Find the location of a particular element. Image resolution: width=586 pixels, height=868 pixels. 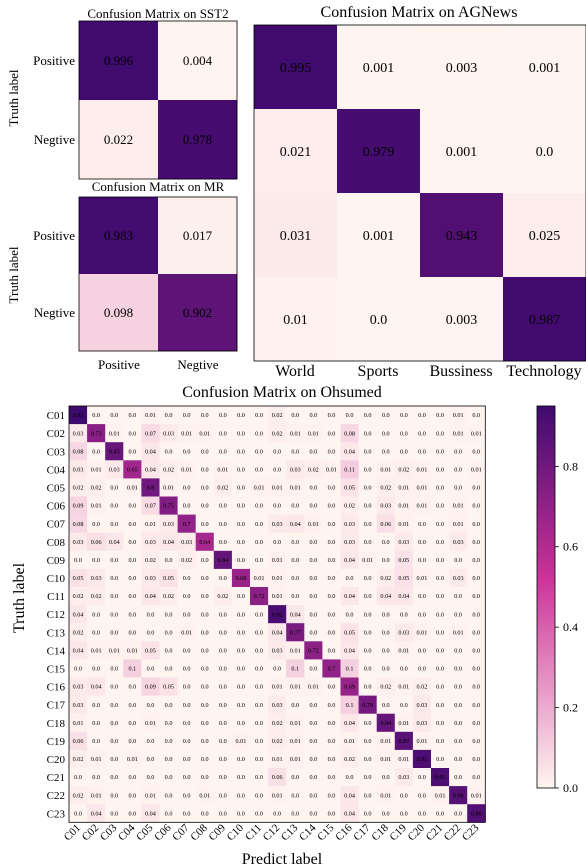

cell-value-label: 0.7 is located at coordinates (187, 524).